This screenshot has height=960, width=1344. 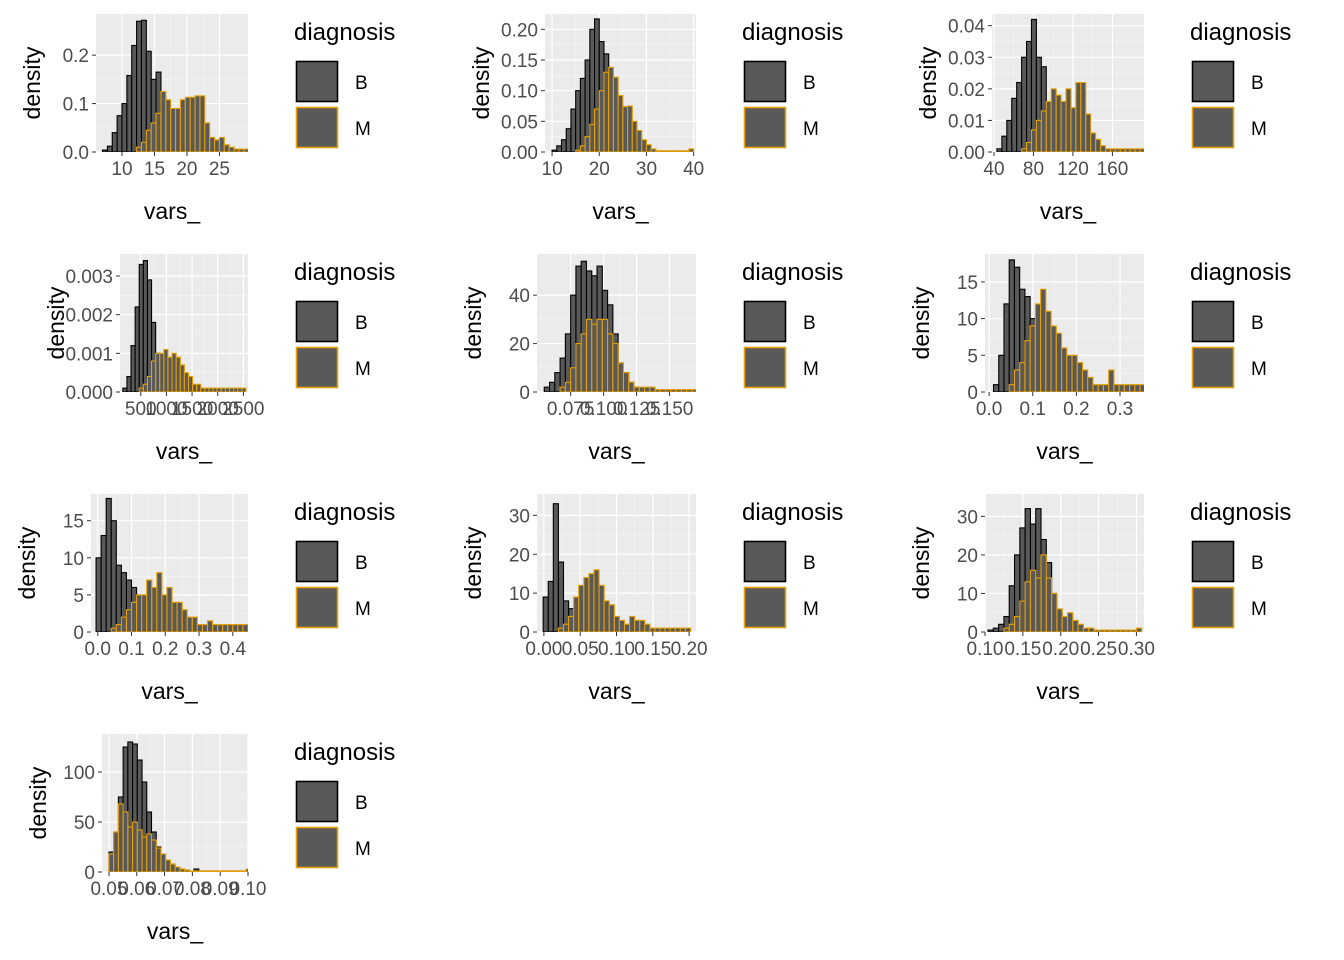 I want to click on legend-swatch-M, so click(x=1213, y=127).